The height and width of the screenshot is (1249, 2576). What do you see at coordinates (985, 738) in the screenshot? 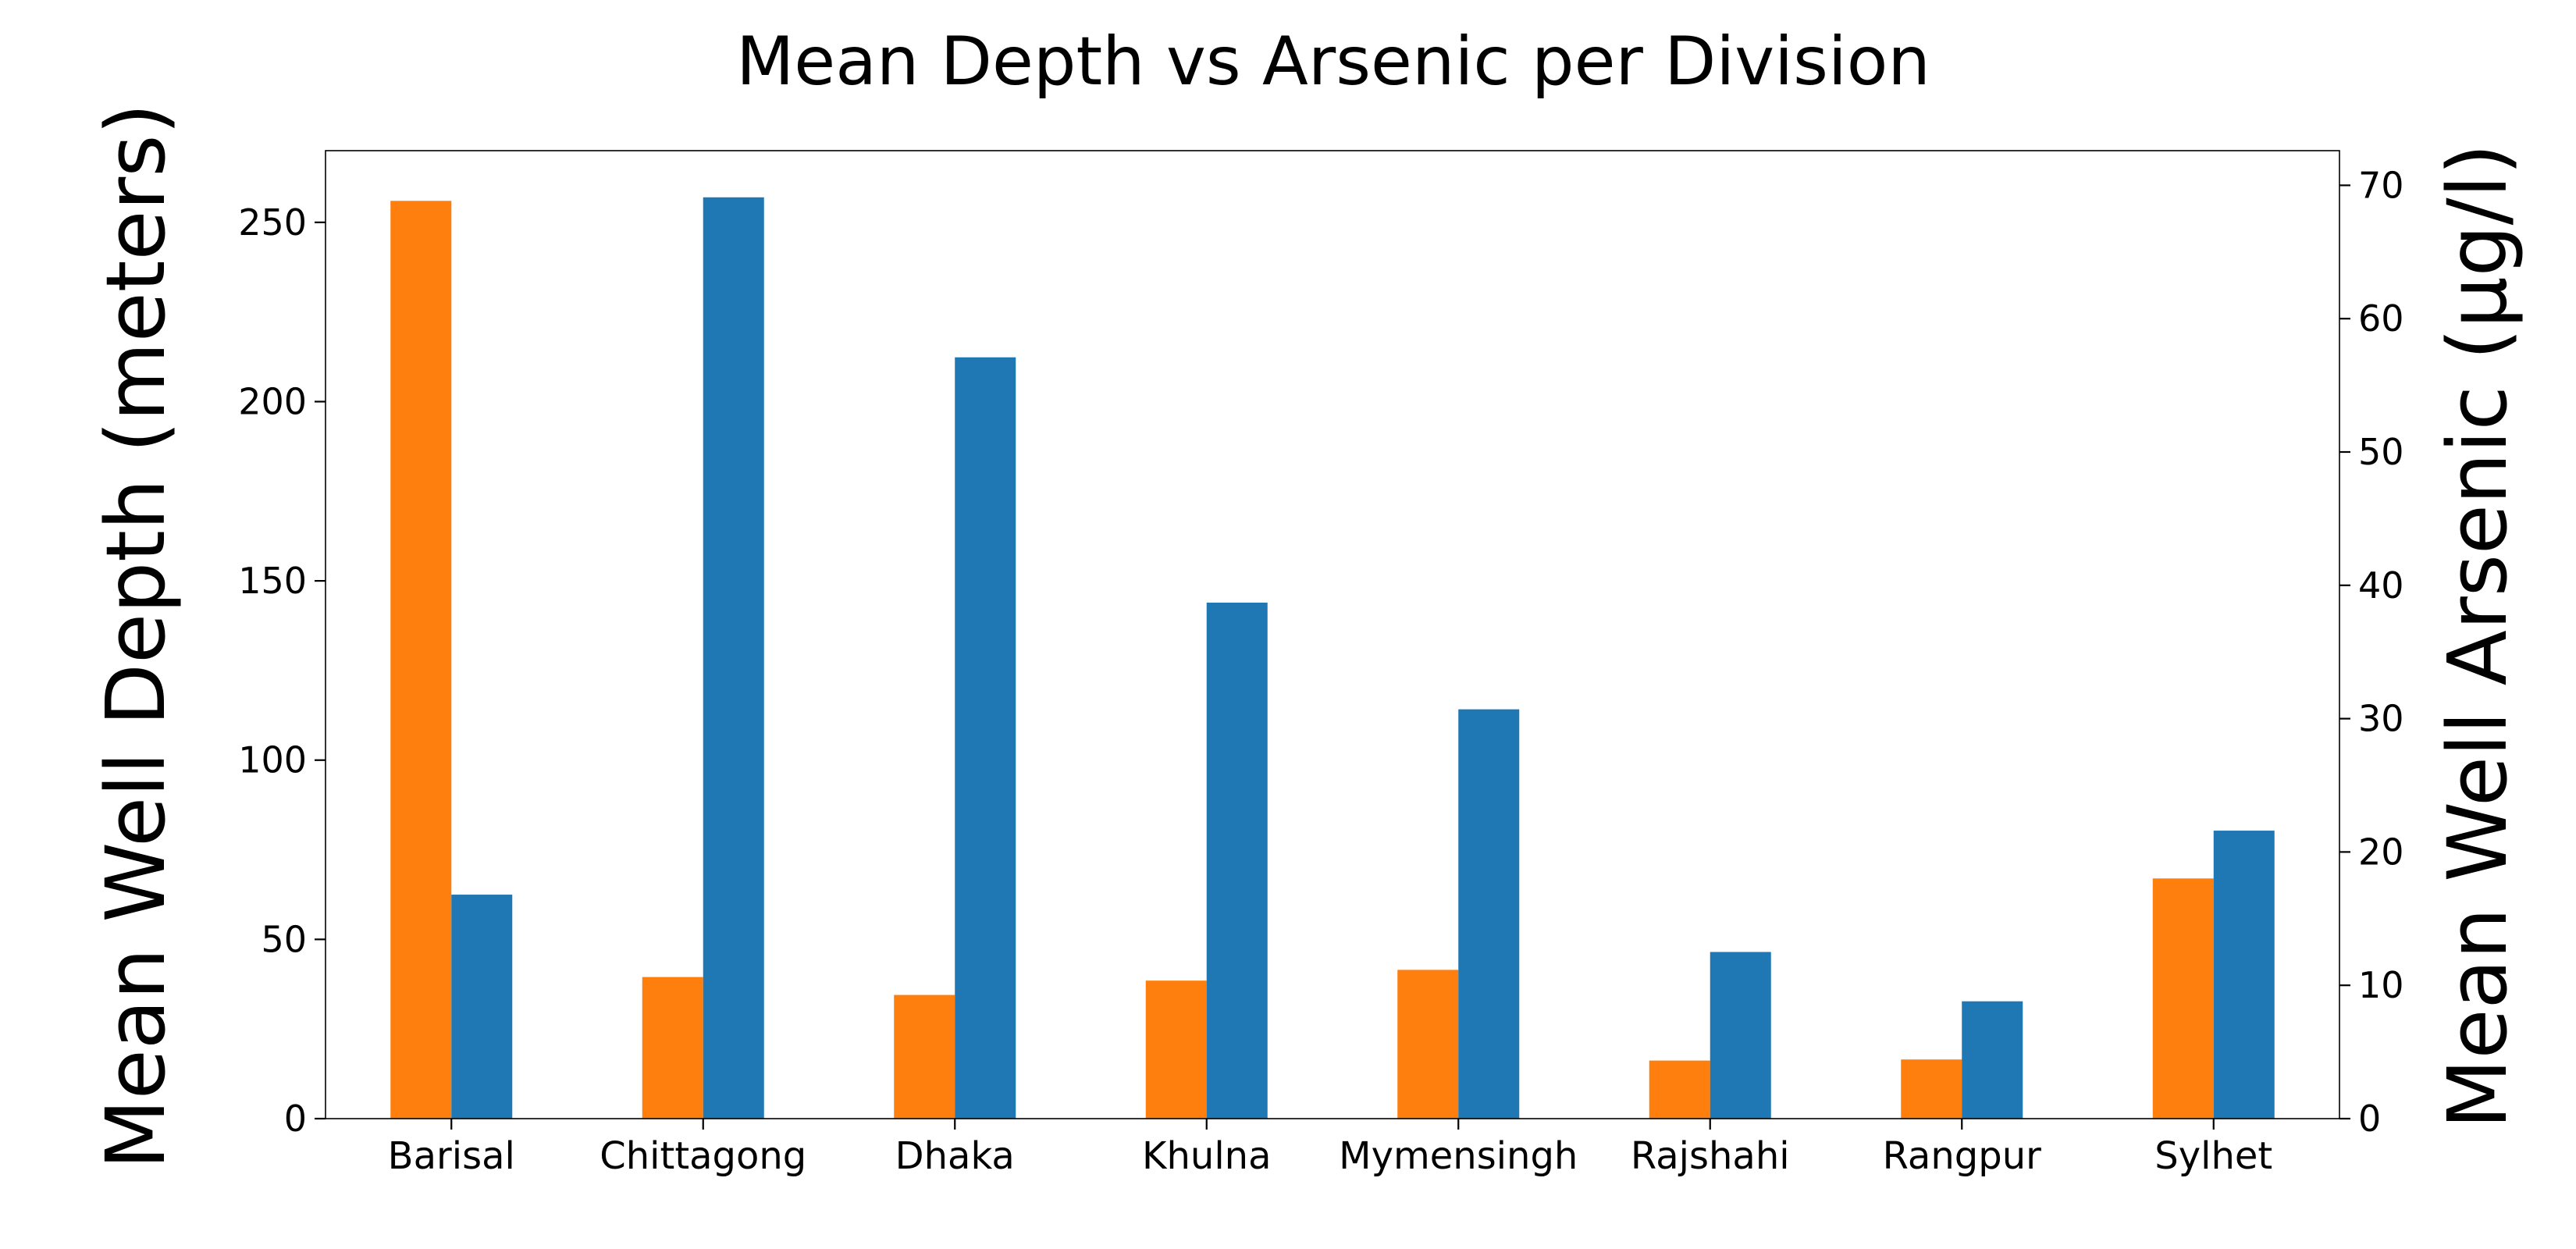
I see `bar-arsenic-dhaka` at bounding box center [985, 738].